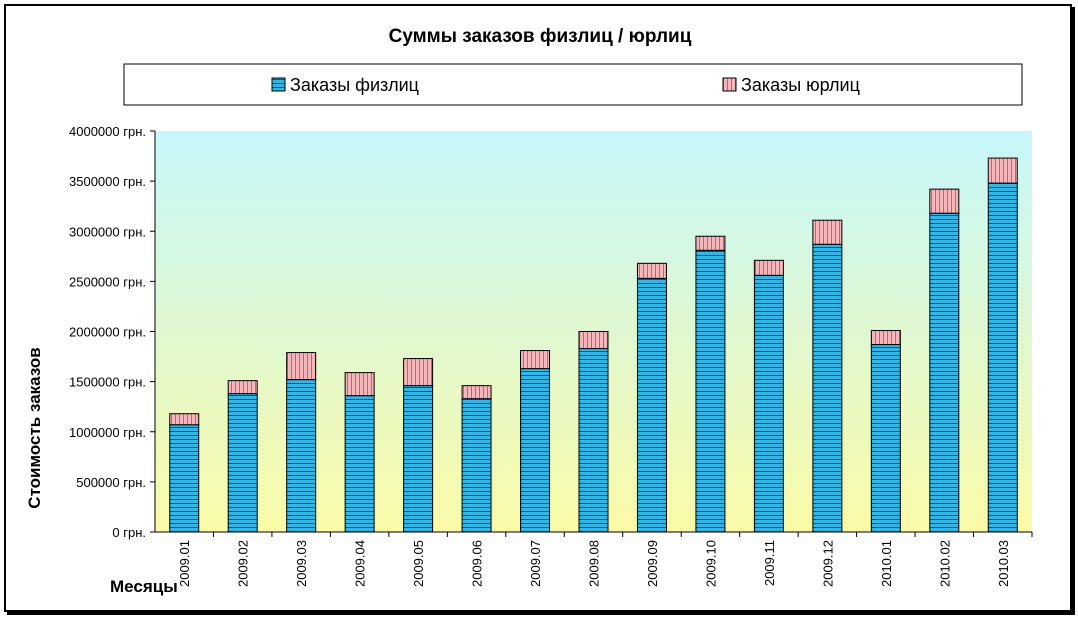 The image size is (1078, 617). What do you see at coordinates (107, 181) in the screenshot?
I see `y-tick-label: 3500000 грн.` at bounding box center [107, 181].